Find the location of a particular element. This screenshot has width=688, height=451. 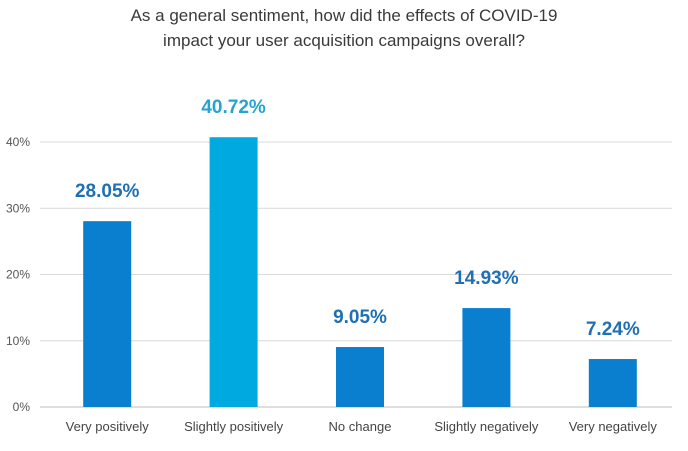

x-tick-label: No change is located at coordinates (360, 426).